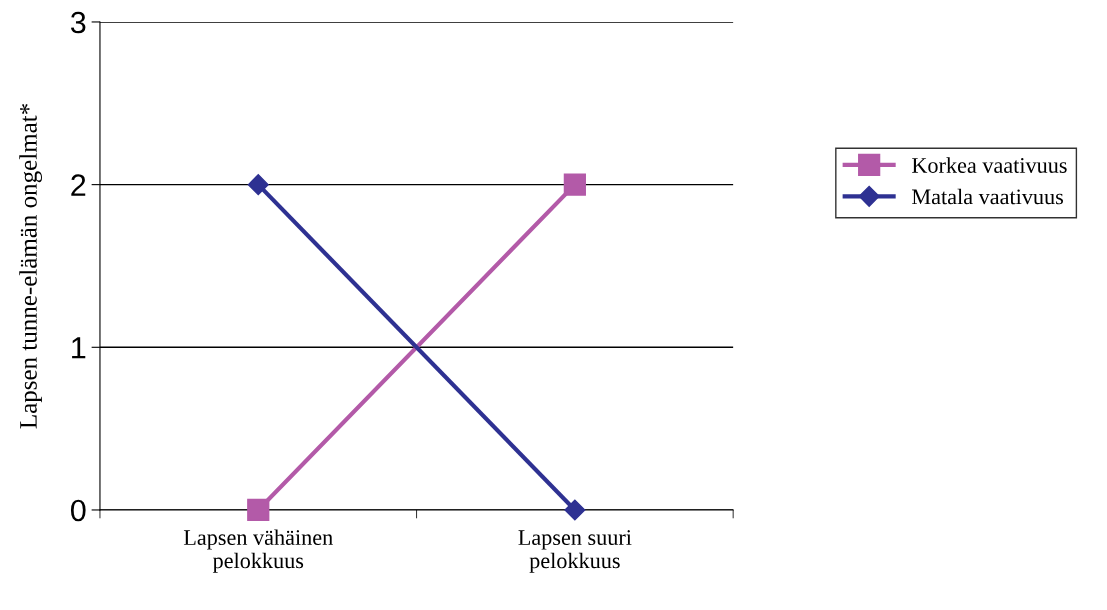  Describe the element at coordinates (258, 551) in the screenshot. I see `x-tick-label: Lapsen vähäinen pelokkuus` at that location.